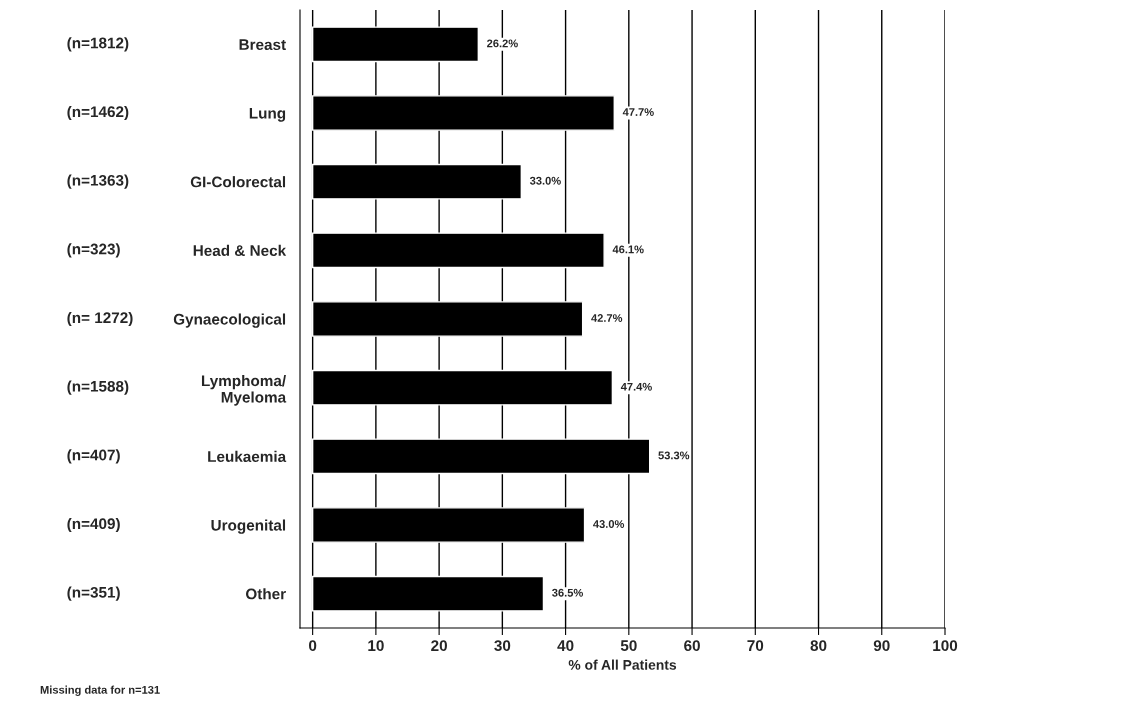 This screenshot has width=1148, height=702. What do you see at coordinates (628, 646) in the screenshot?
I see `x-tick-label: 50` at bounding box center [628, 646].